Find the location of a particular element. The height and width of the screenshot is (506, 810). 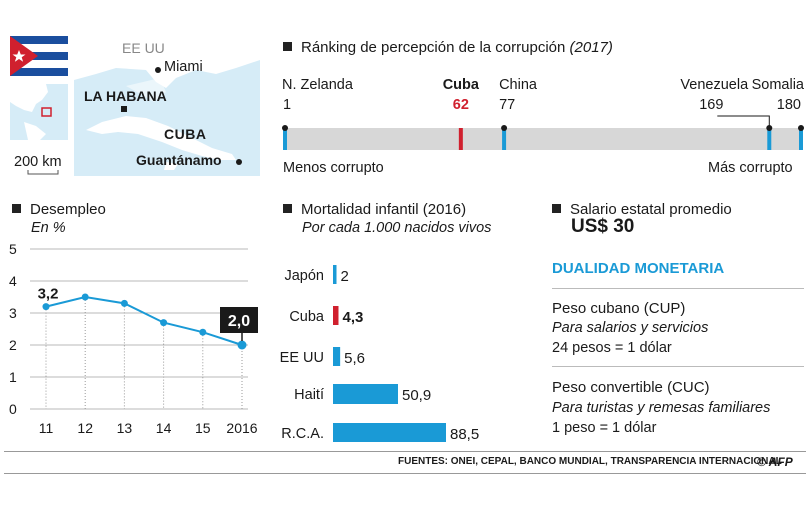

bar-value-1: 4,3 is located at coordinates (352, 317).